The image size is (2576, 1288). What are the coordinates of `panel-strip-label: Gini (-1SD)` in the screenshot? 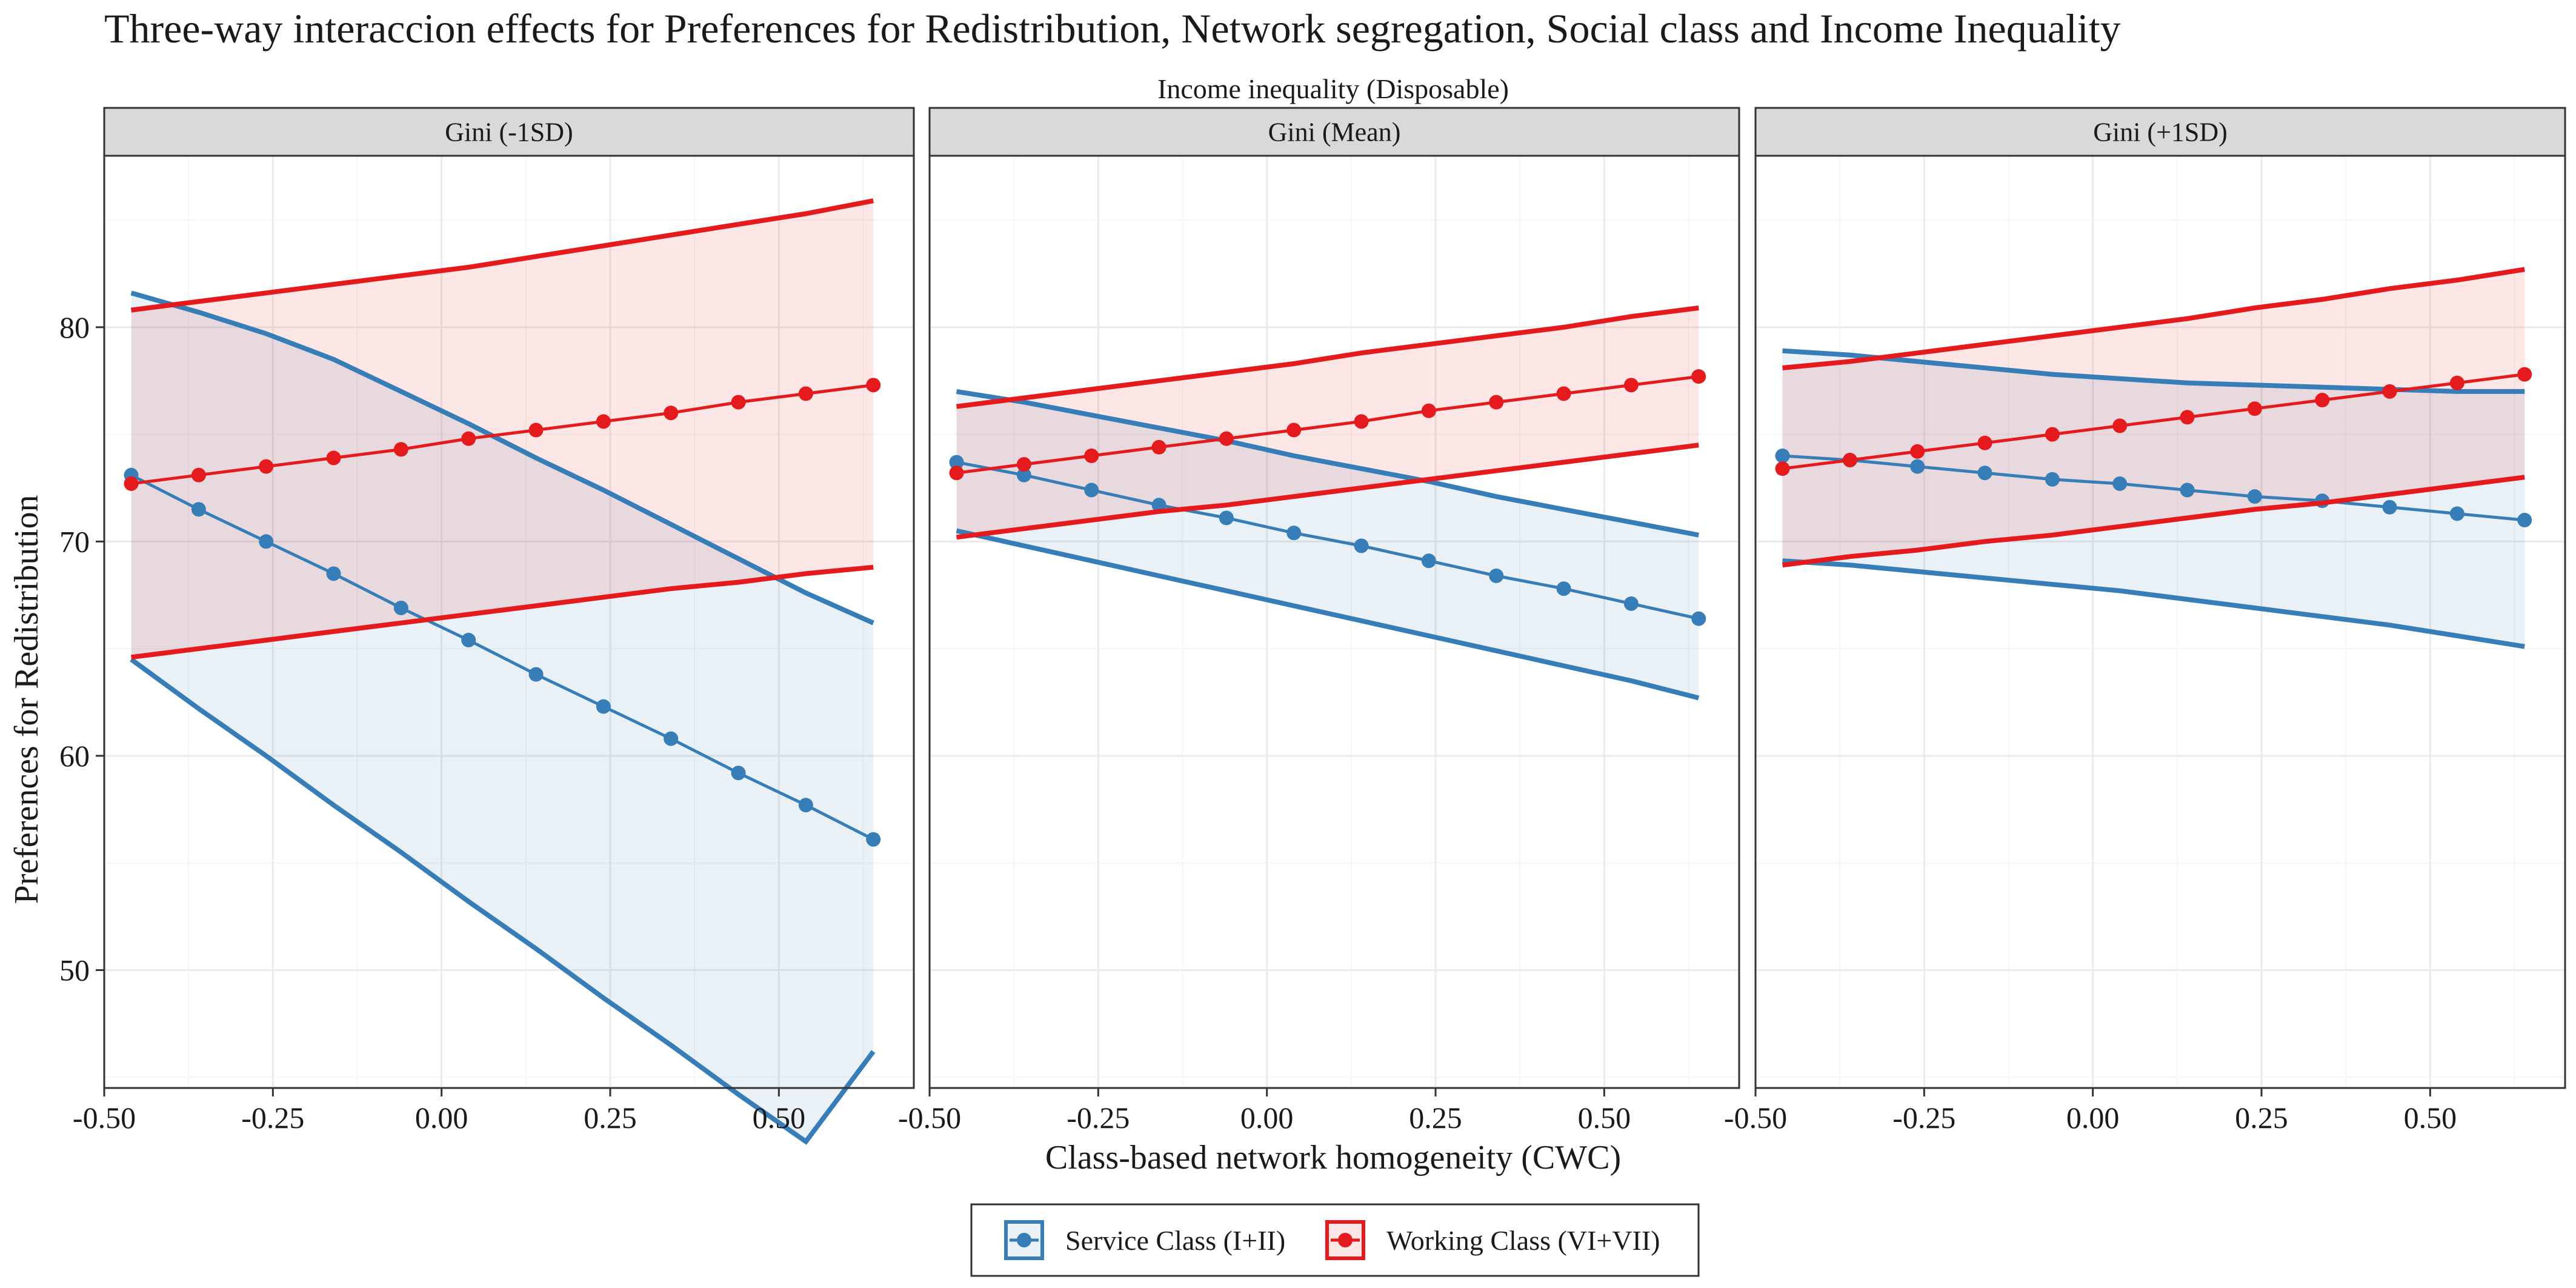 It's located at (509, 132).